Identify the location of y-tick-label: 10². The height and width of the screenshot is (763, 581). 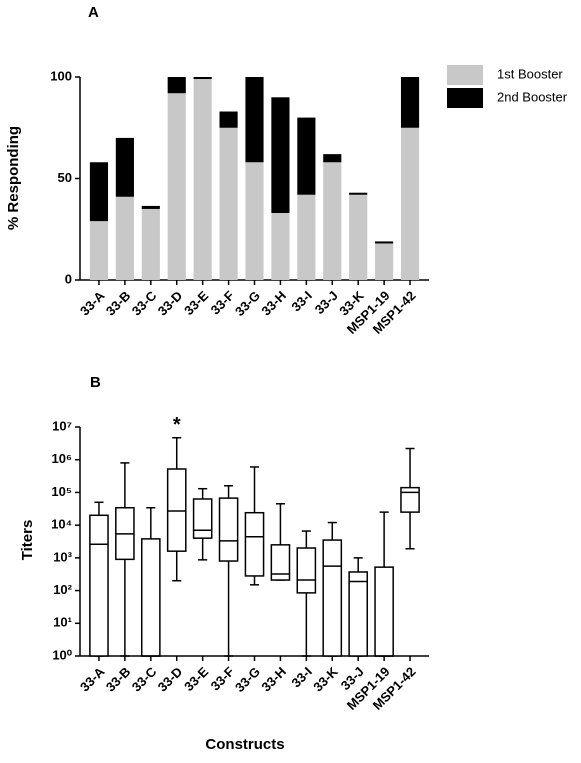
(62, 589).